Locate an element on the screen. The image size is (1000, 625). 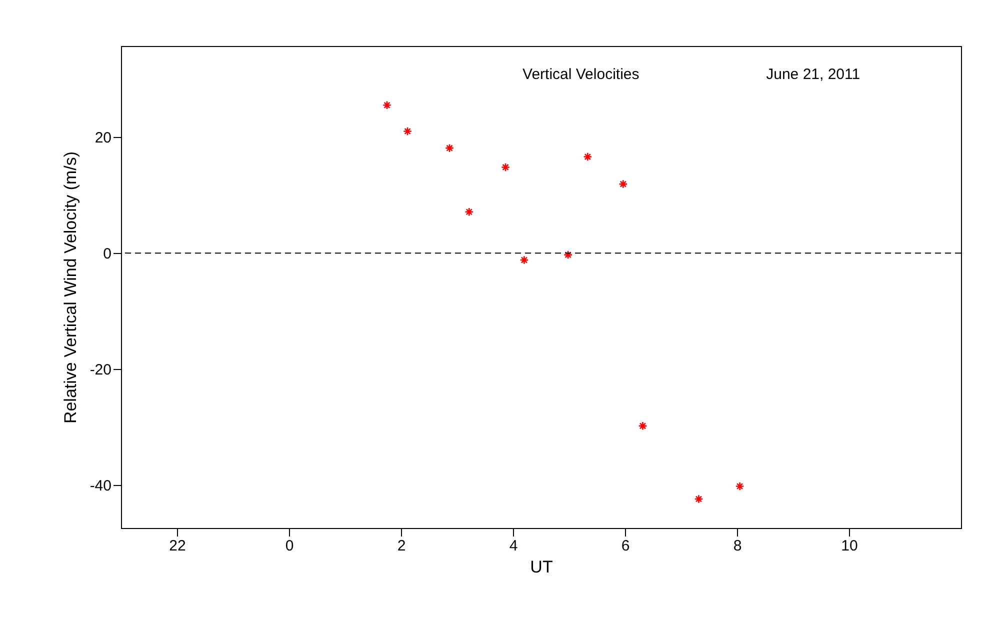
y-tick-label: 0 is located at coordinates (107, 254).